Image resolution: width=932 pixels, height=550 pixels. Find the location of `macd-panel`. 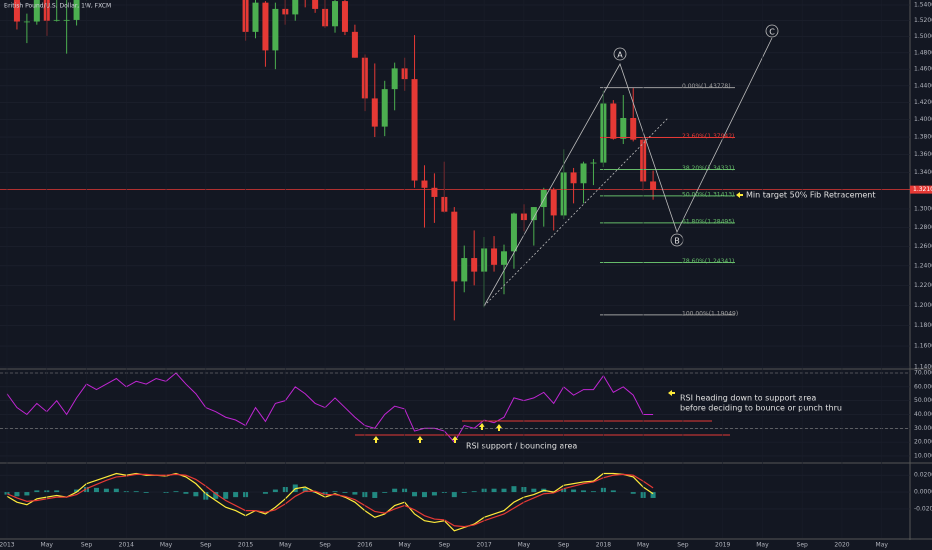

macd-panel is located at coordinates (455, 502).